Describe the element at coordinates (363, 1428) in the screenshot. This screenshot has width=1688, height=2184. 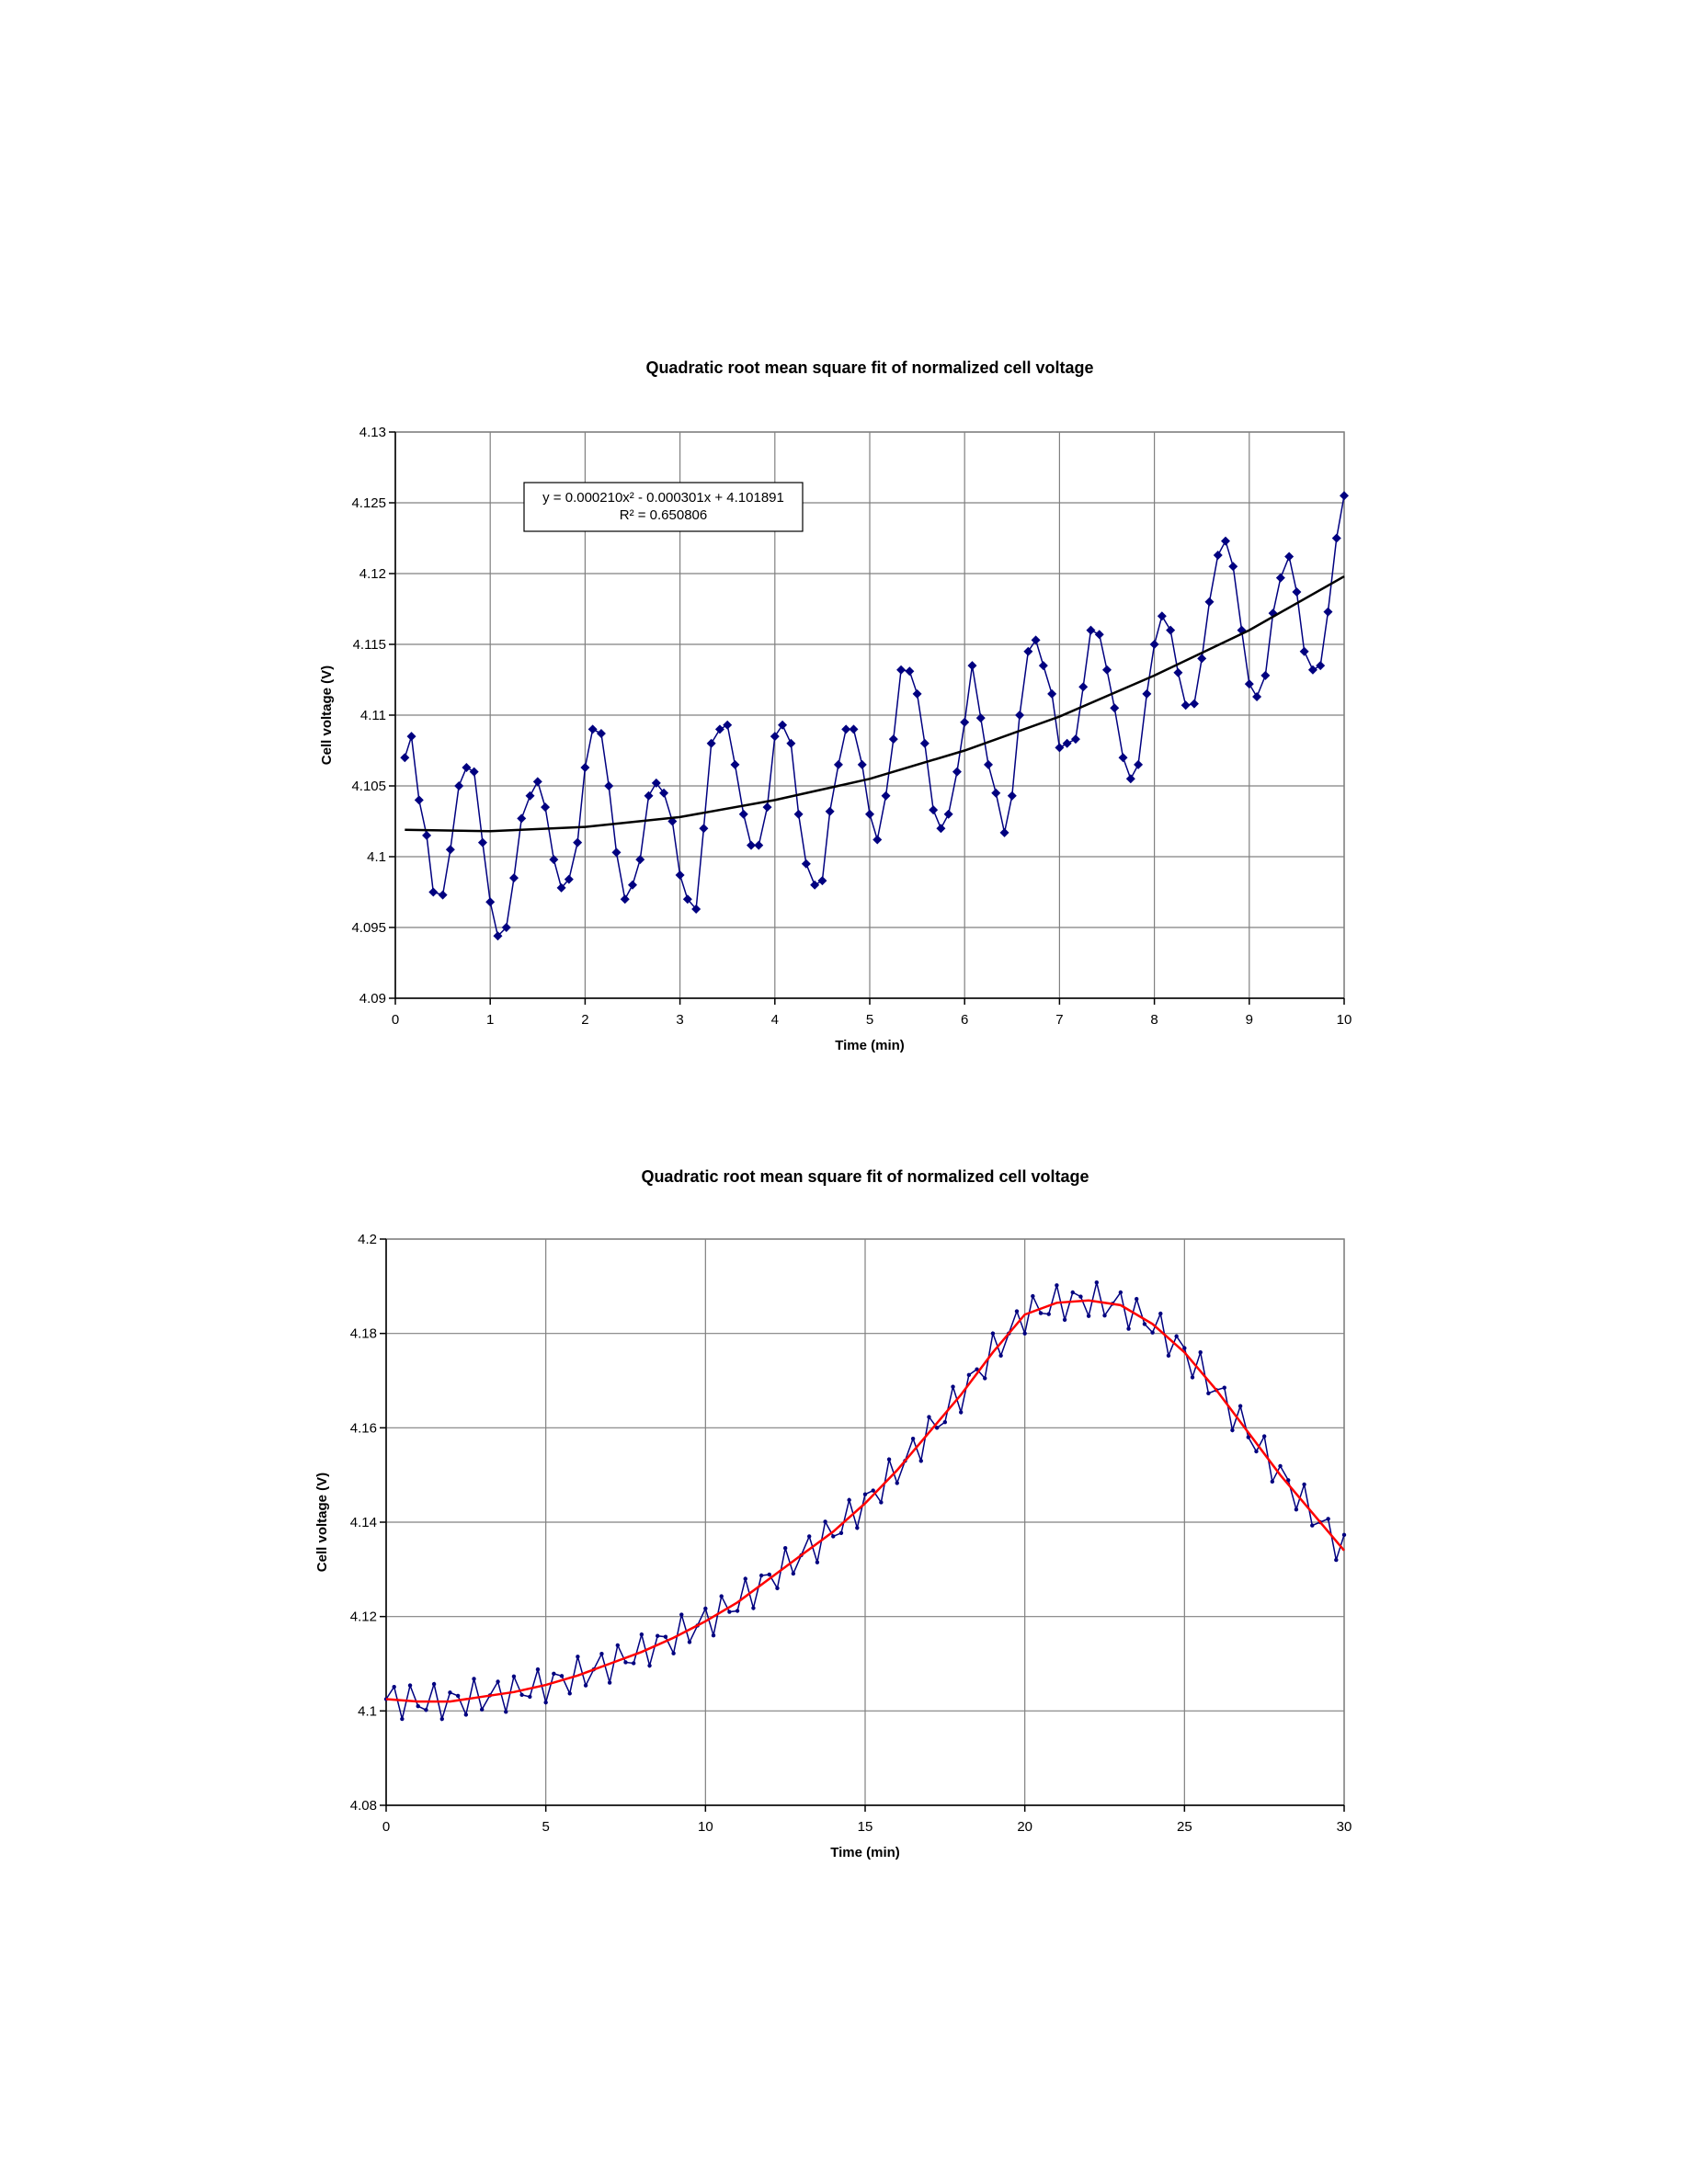
I see `y-tick-label: 4.16` at that location.